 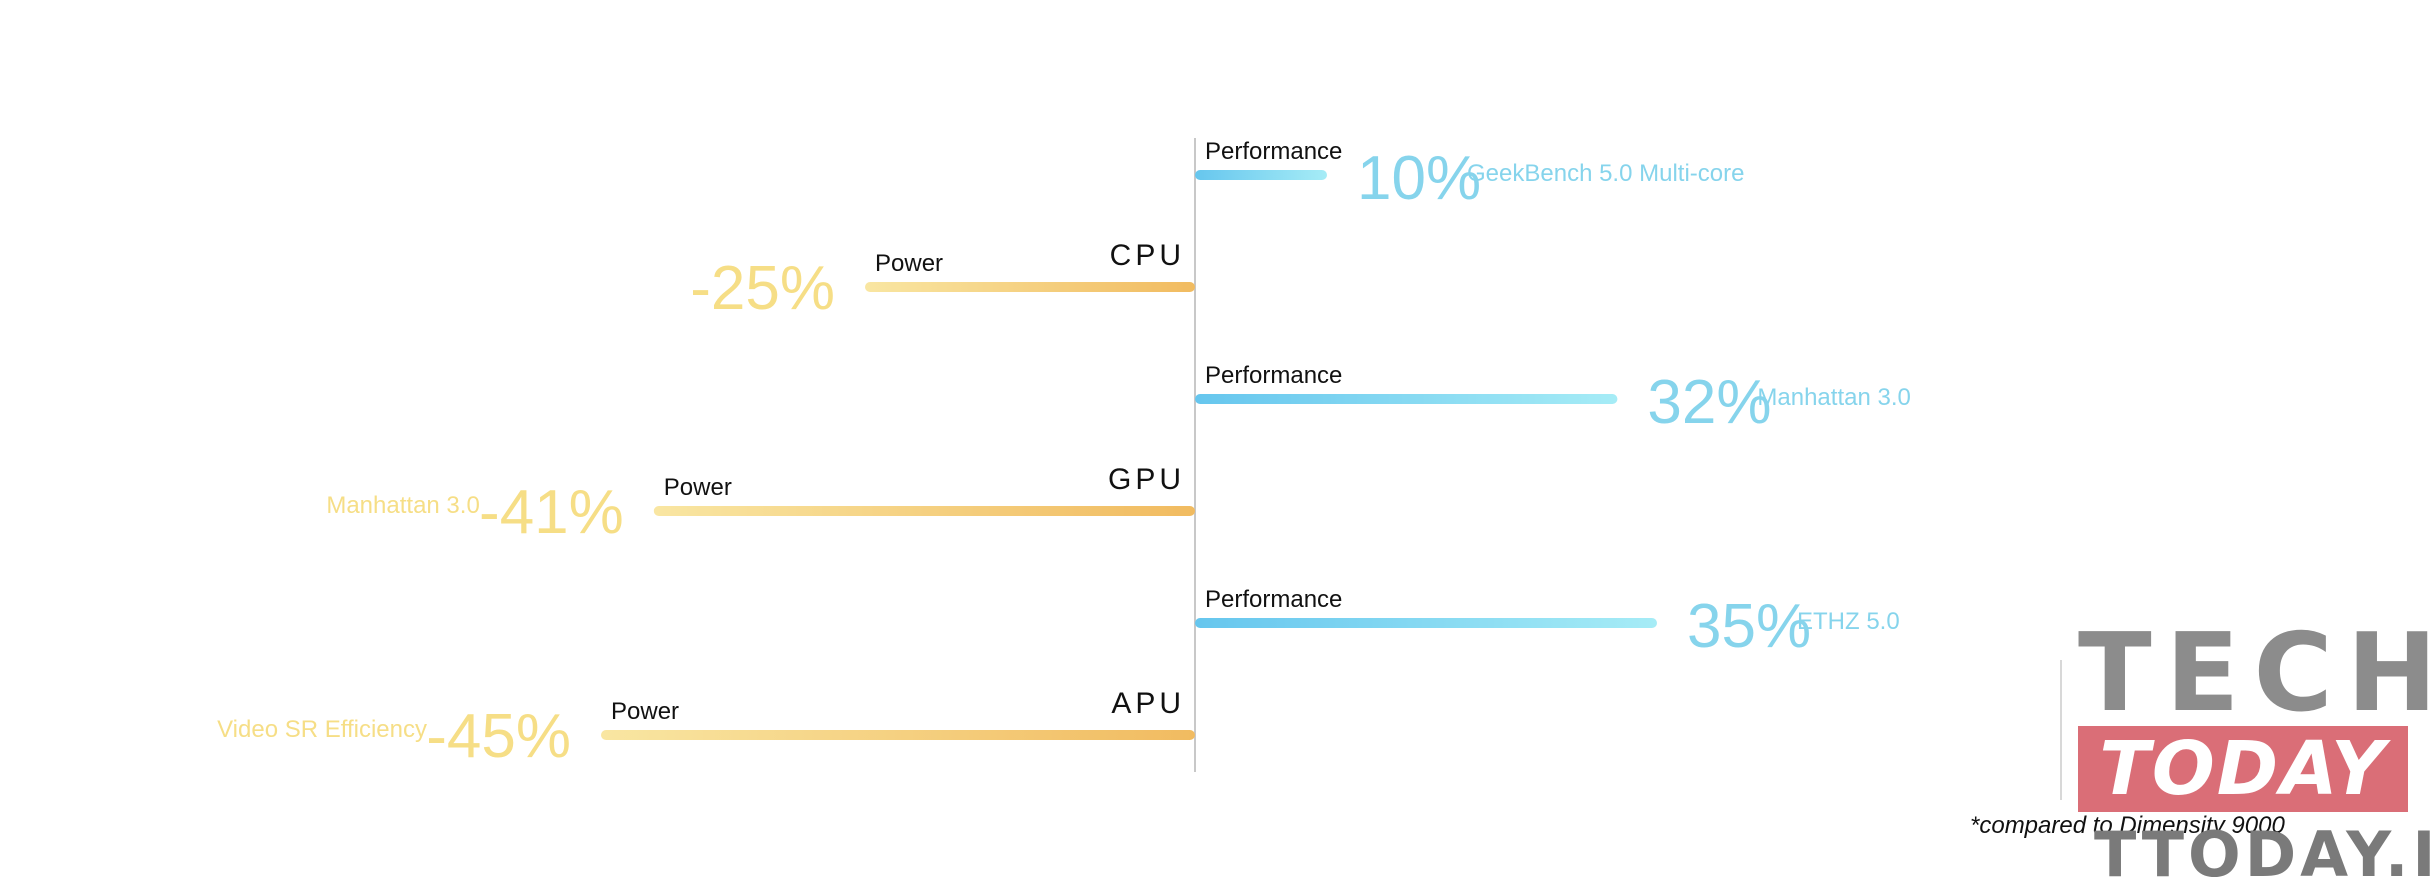 What do you see at coordinates (698, 487) in the screenshot?
I see `label-gpu-power: Power` at bounding box center [698, 487].